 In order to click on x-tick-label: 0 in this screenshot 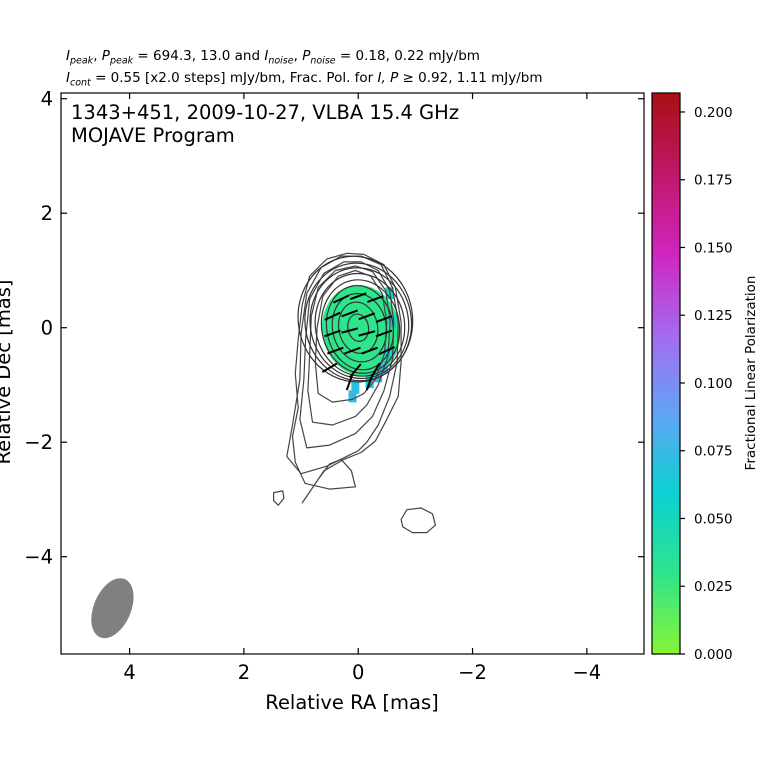, I will do `click(358, 672)`.